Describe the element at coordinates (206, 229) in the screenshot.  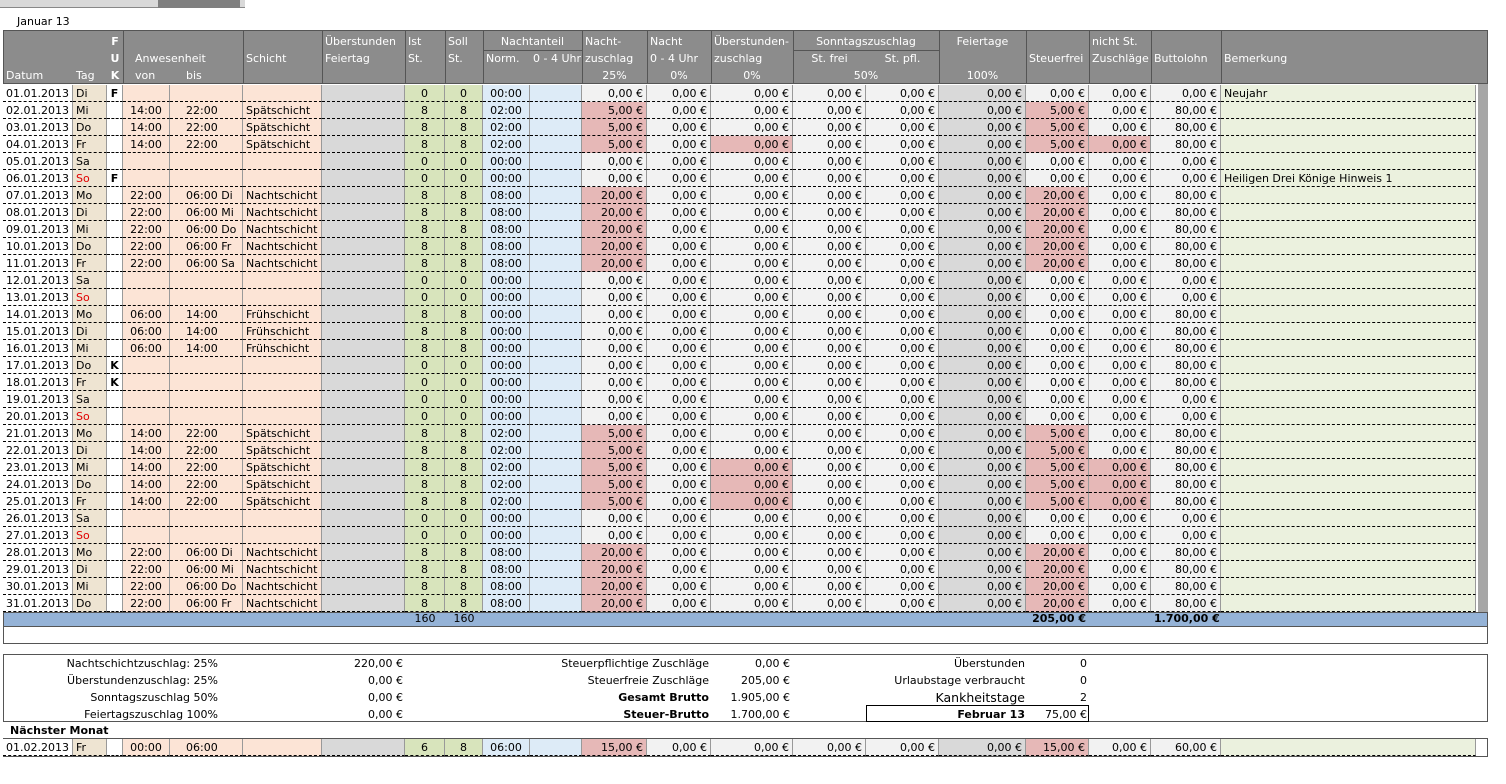
I see `cell: 06:00 Do` at that location.